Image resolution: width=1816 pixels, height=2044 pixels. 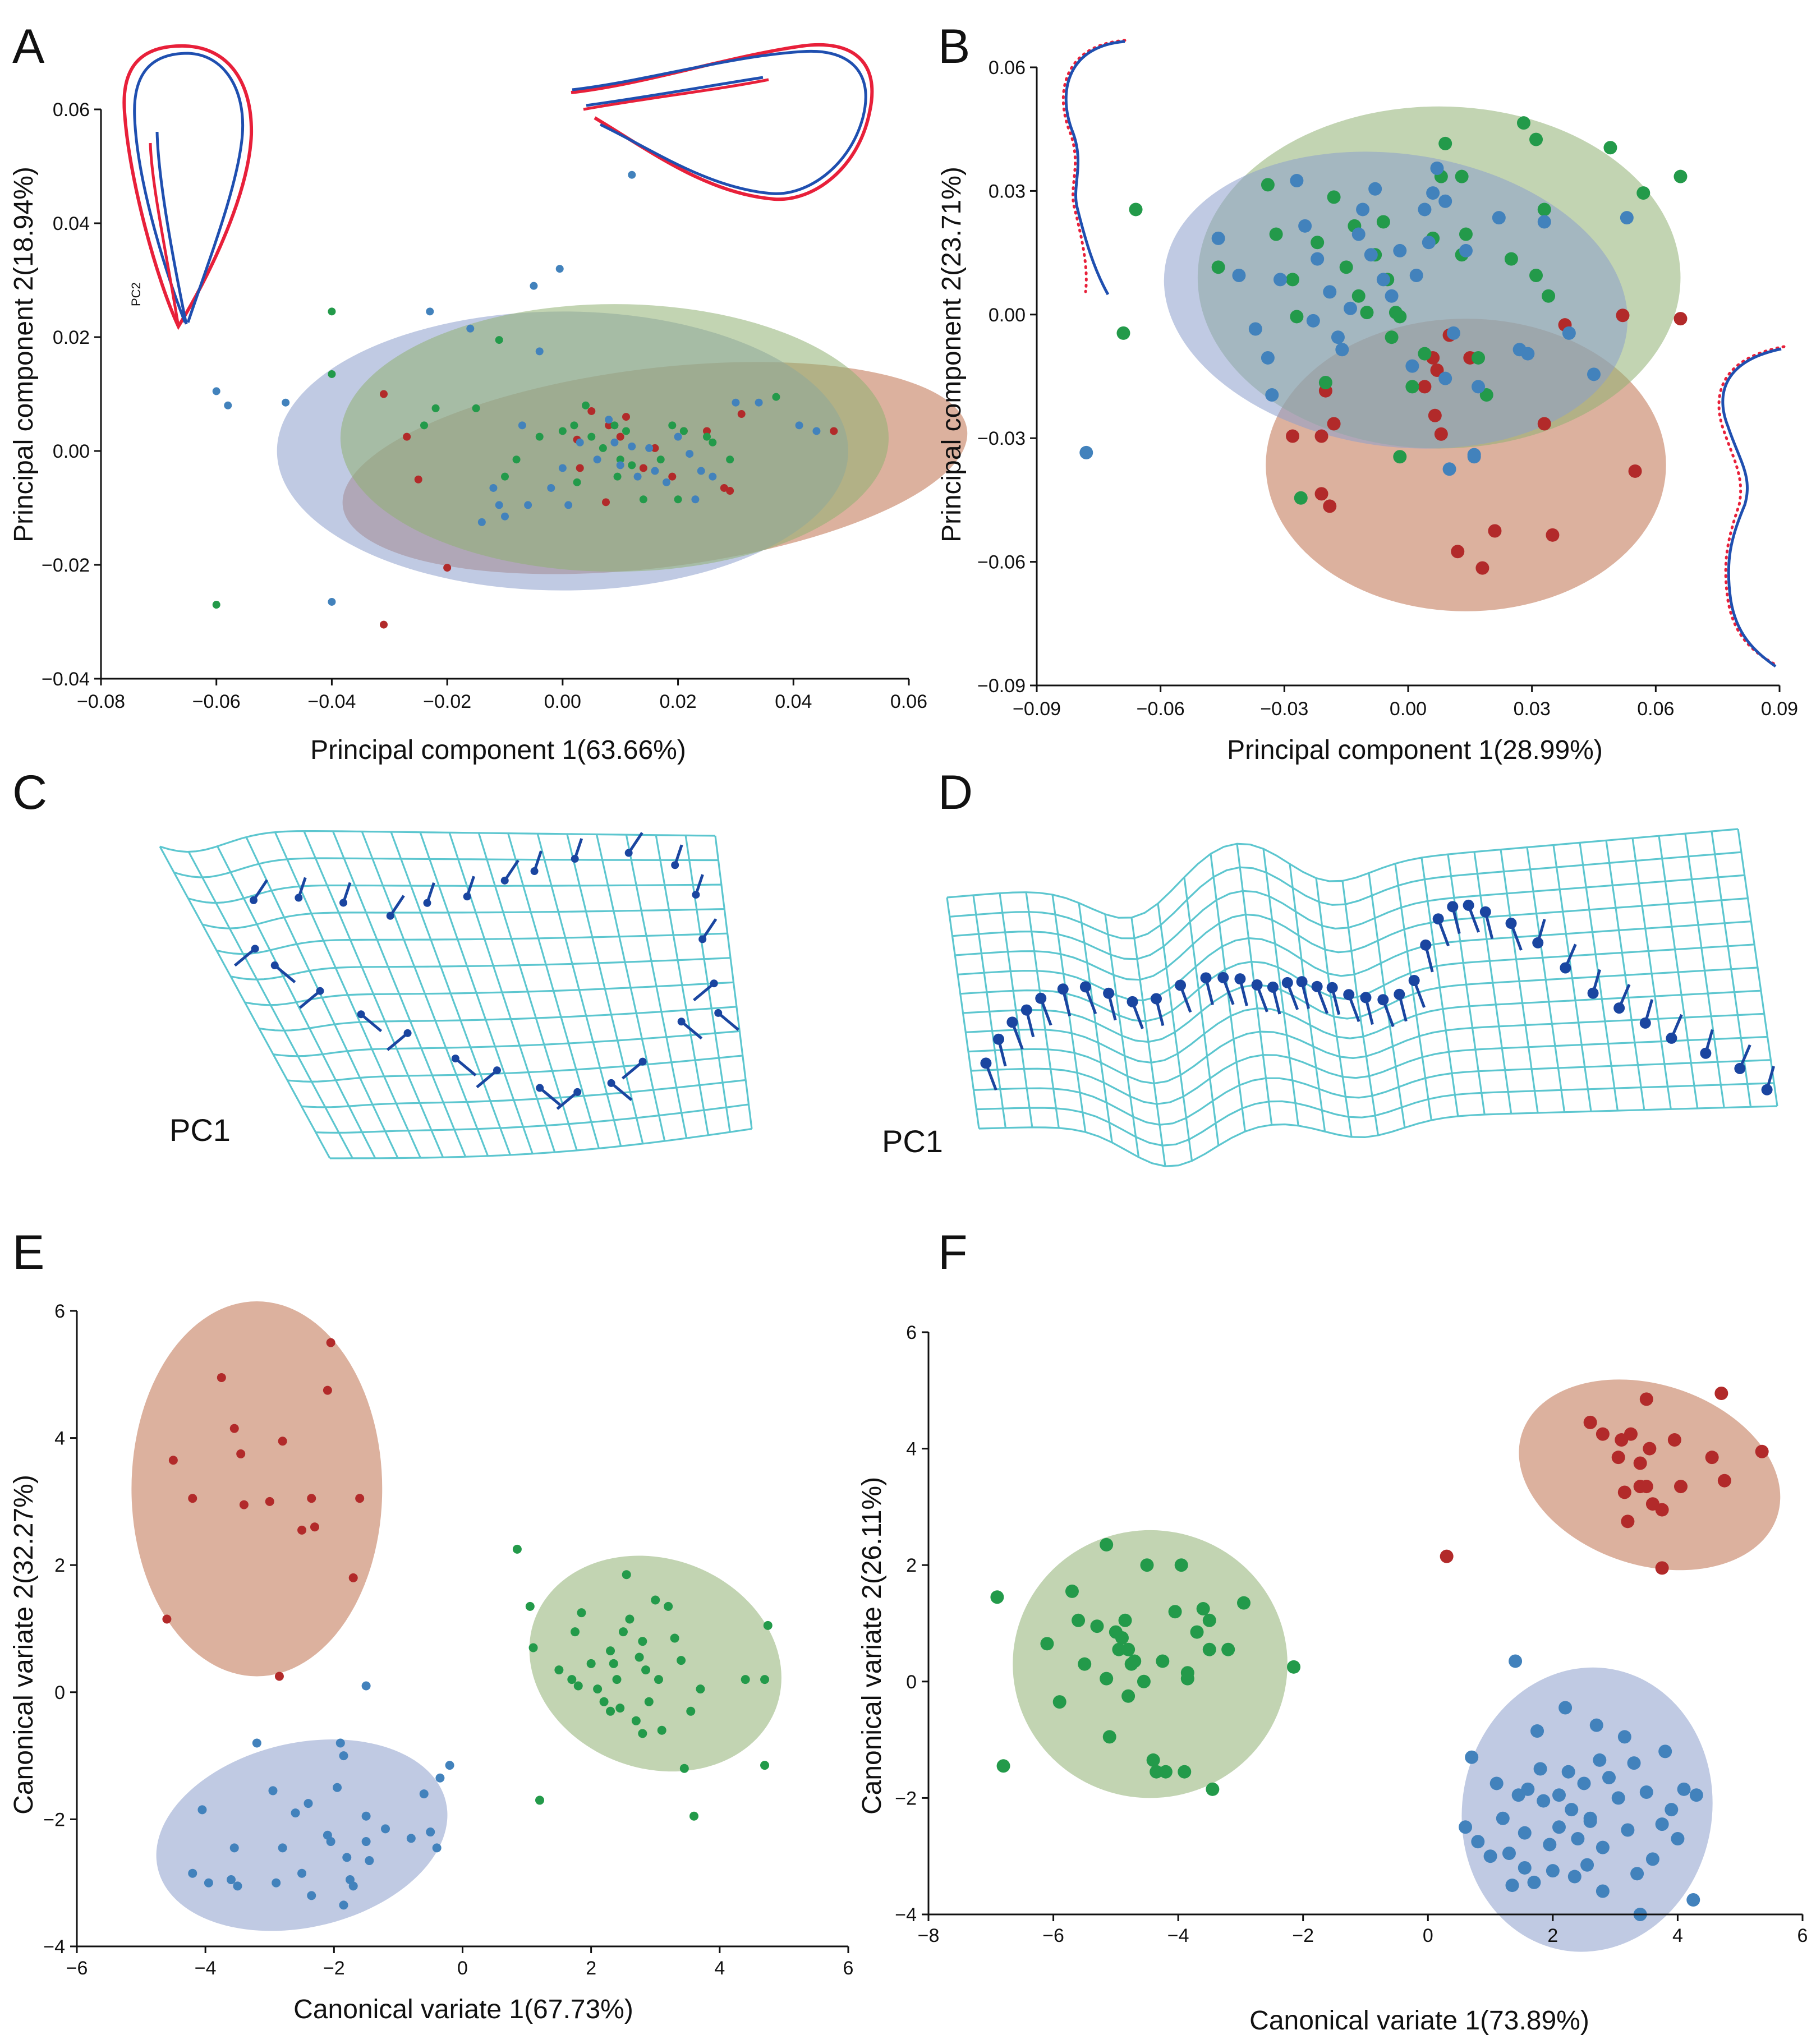 What do you see at coordinates (29, 793) in the screenshot?
I see `panel-letter-c: C` at bounding box center [29, 793].